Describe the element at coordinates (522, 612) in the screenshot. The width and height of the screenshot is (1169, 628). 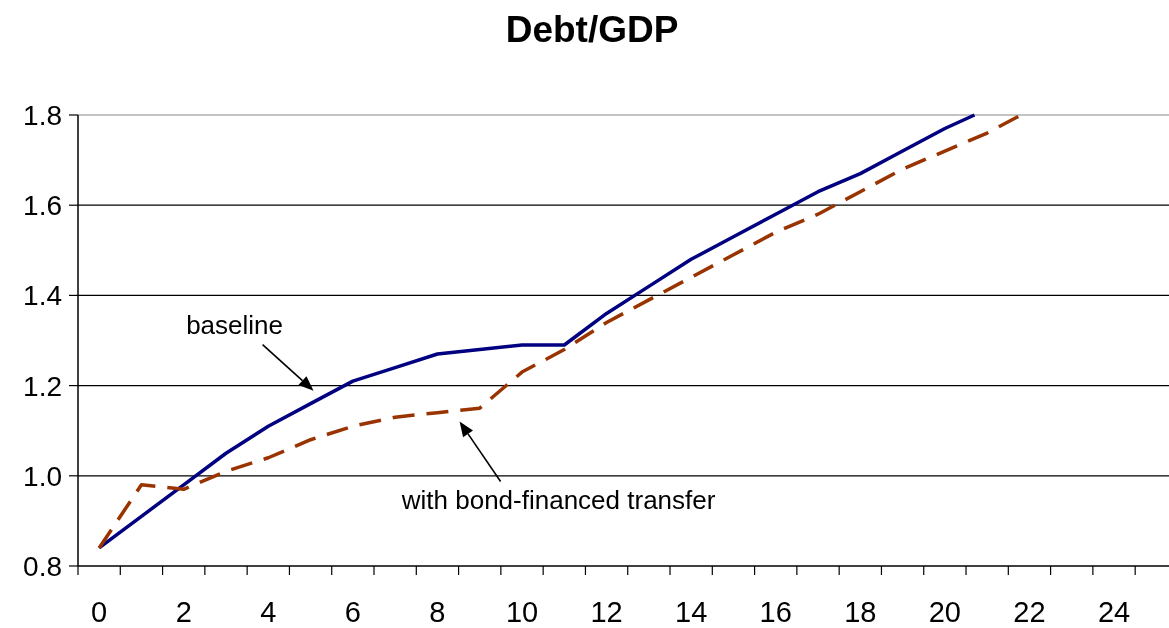
I see `x-tick-label: 10` at that location.